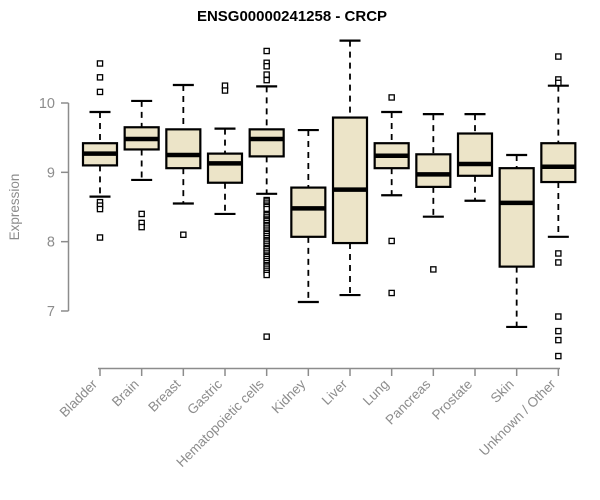  I want to click on y-tick-label: 8, so click(51, 243).